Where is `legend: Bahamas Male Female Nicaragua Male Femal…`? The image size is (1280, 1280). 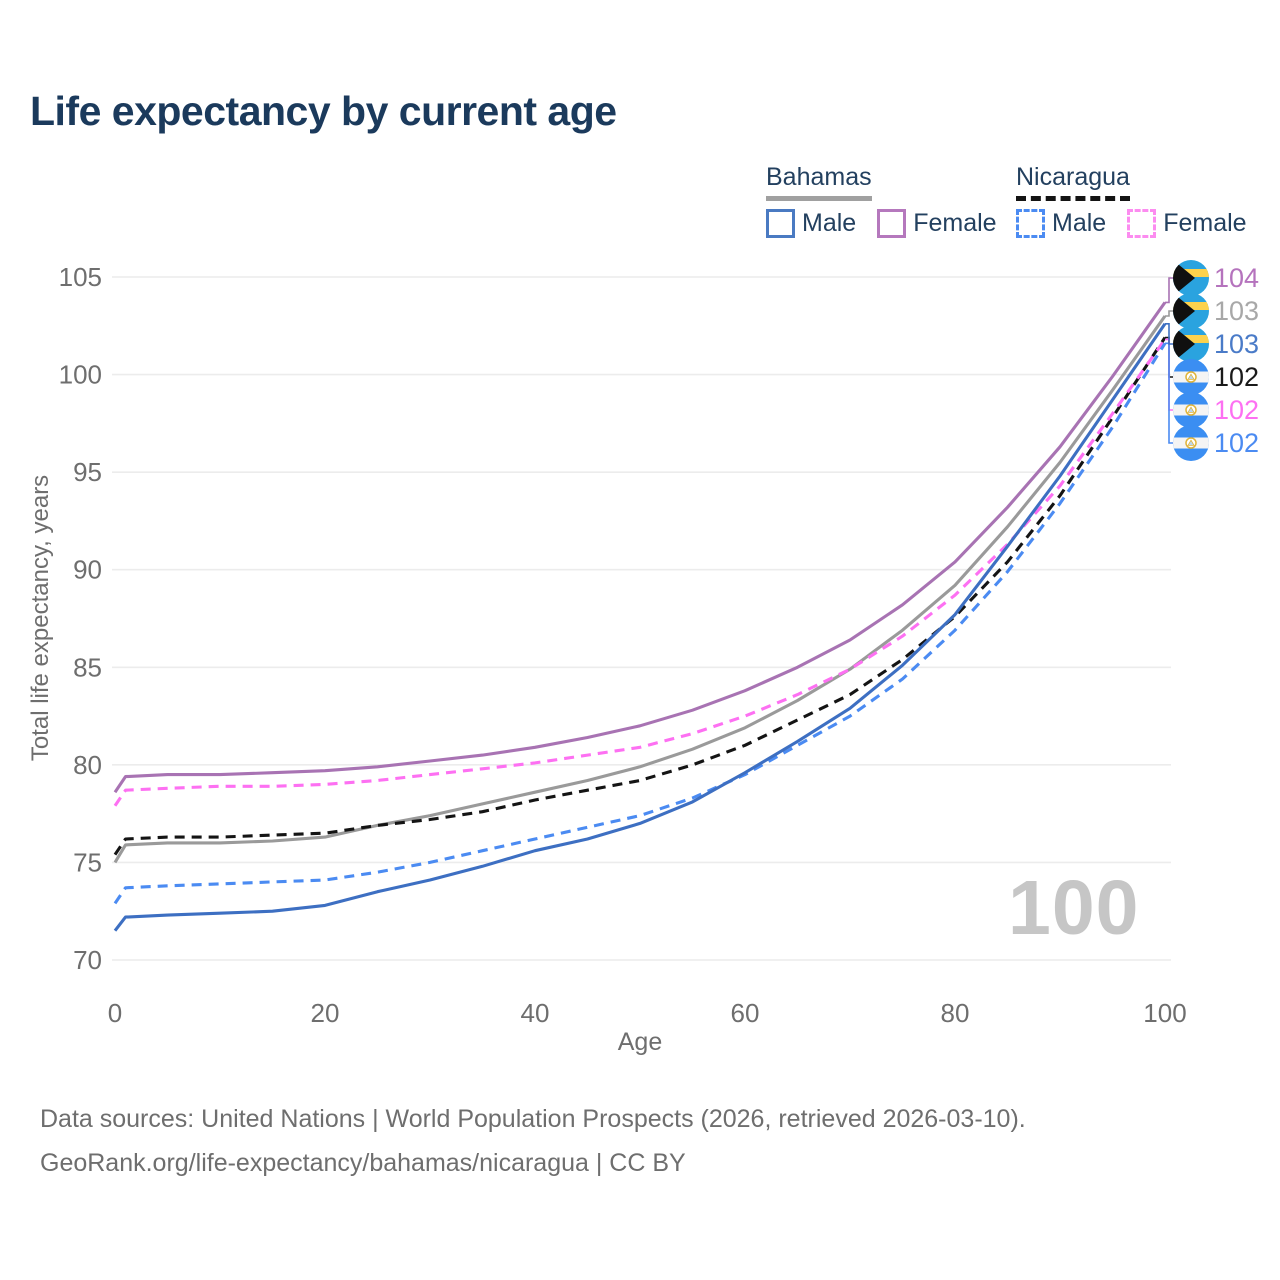 legend: Bahamas Male Female Nicaragua Male Femal… is located at coordinates (640, 203).